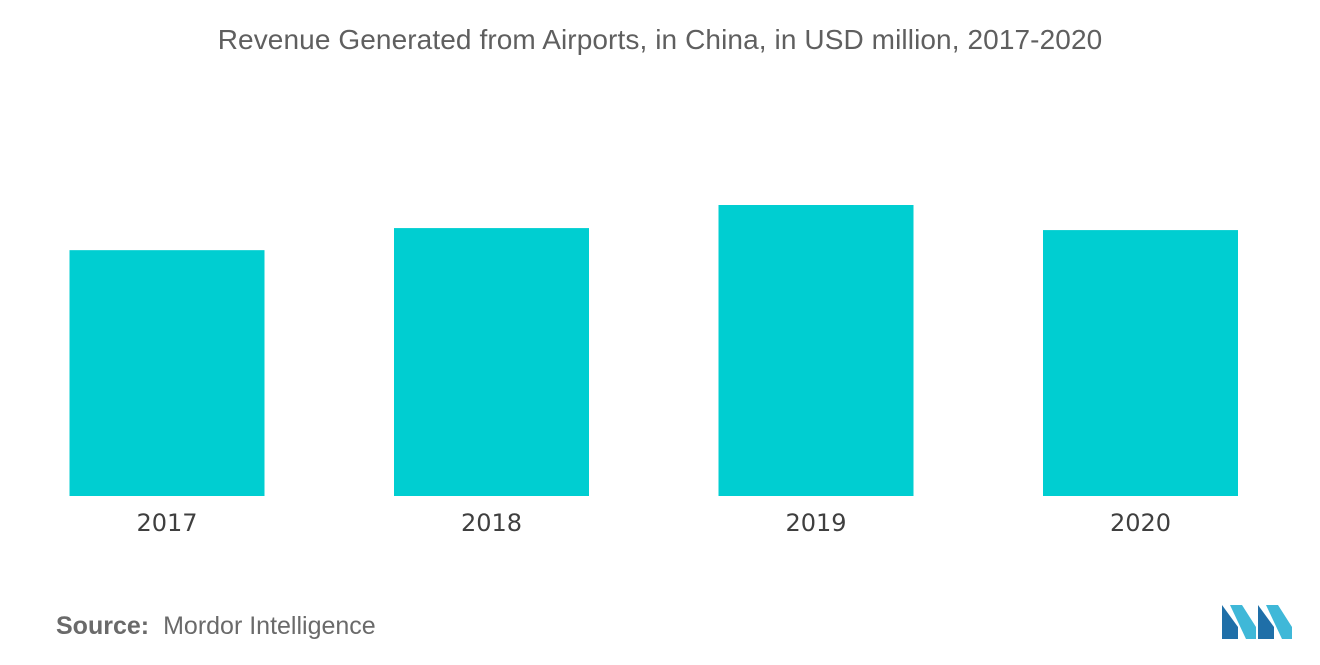 This screenshot has width=1320, height=665. Describe the element at coordinates (1266, 622) in the screenshot. I see `logo-shape-mid-right` at that location.